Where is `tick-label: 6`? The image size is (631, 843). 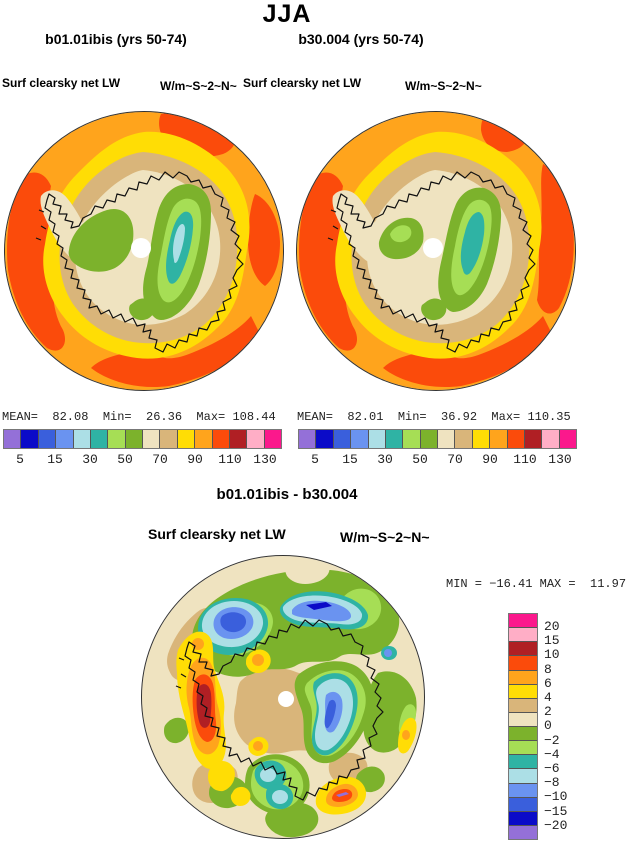 tick-label: 6 is located at coordinates (548, 683).